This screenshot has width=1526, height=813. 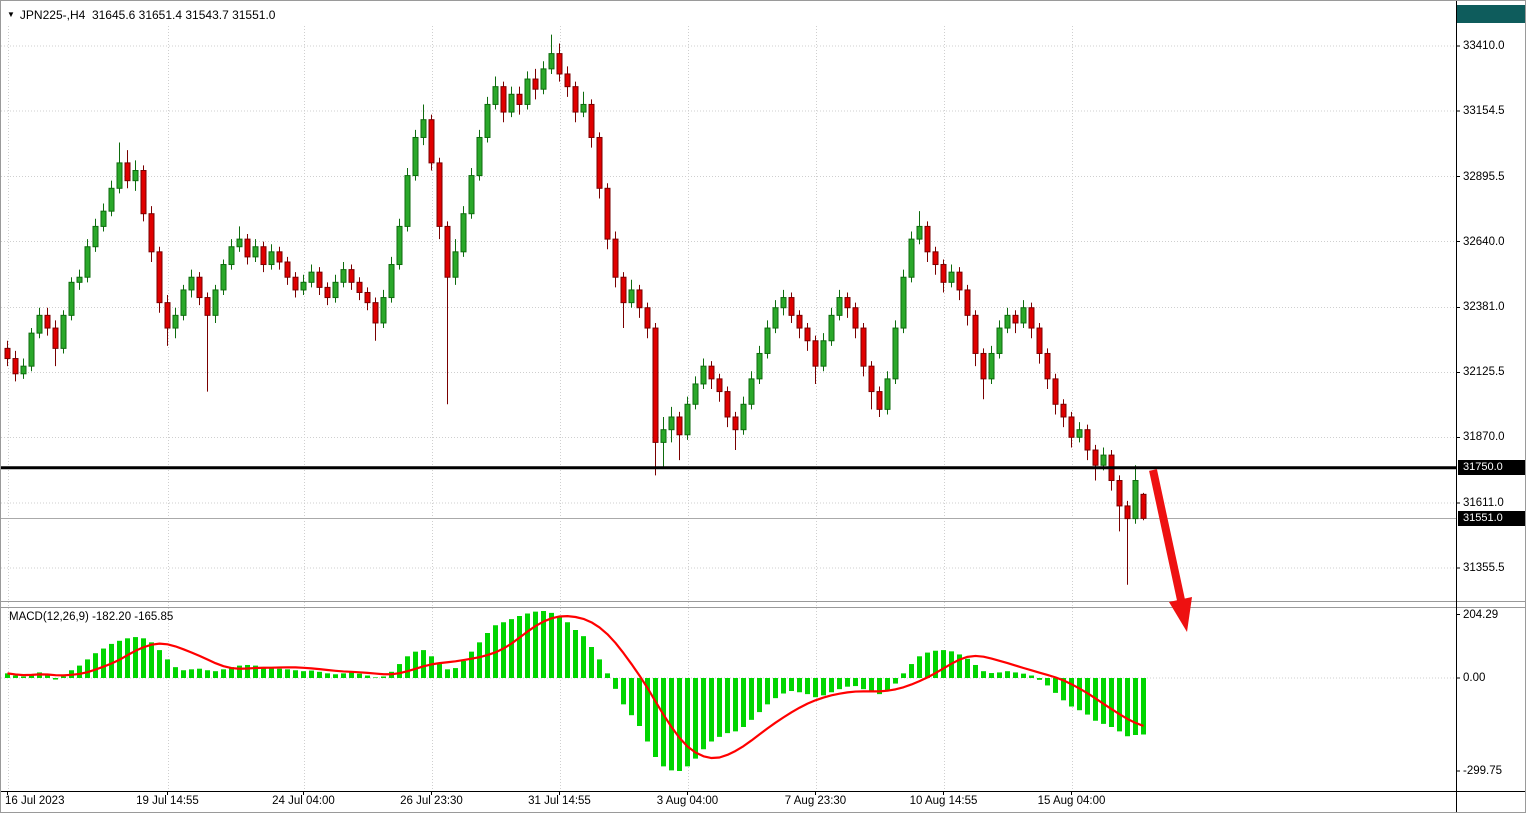 What do you see at coordinates (943, 801) in the screenshot?
I see `time-axis-label: 10 Aug 14:55` at bounding box center [943, 801].